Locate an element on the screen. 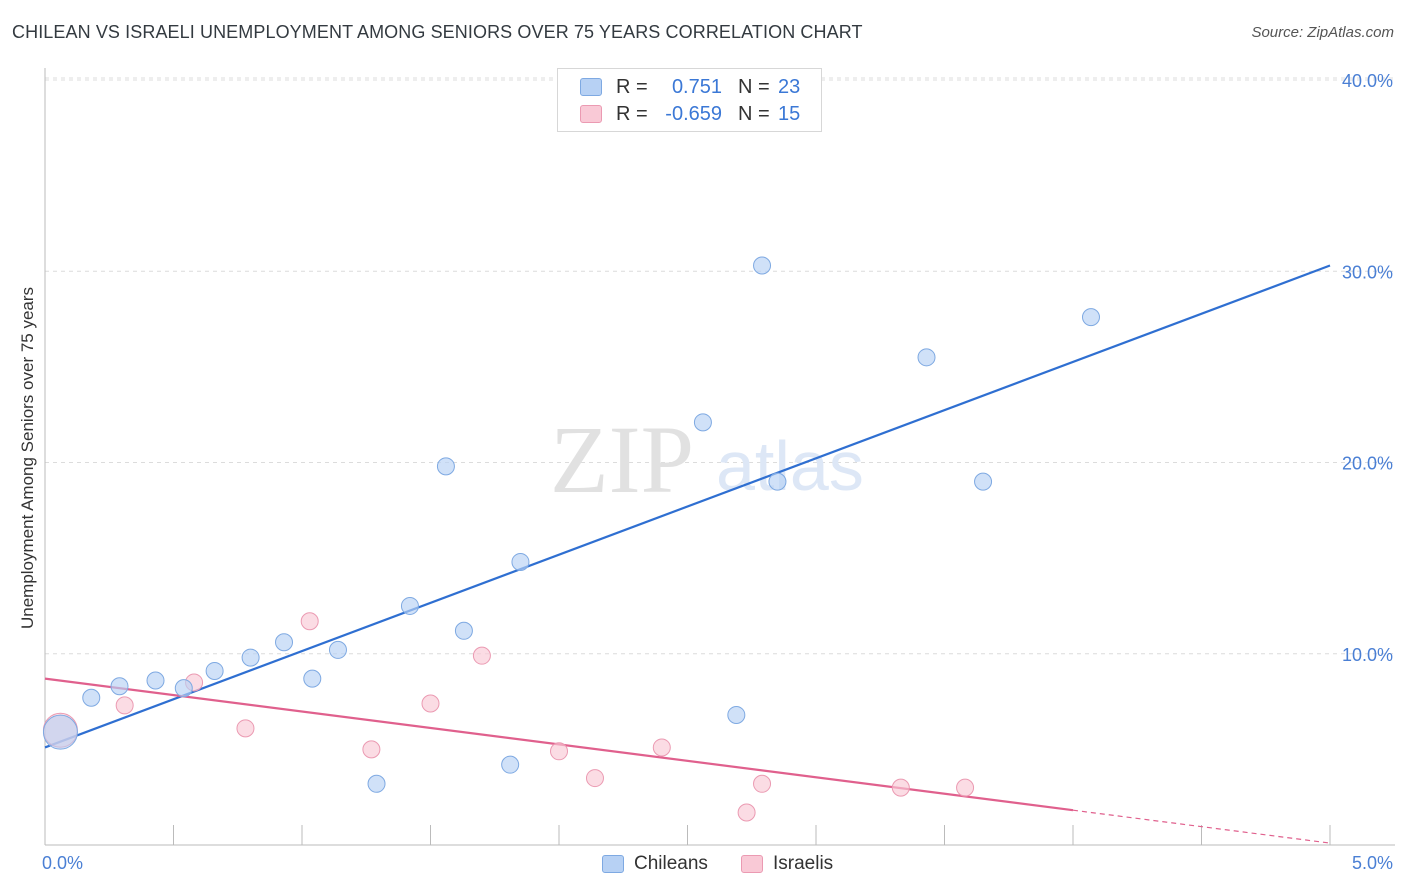 The height and width of the screenshot is (892, 1406). n-value-israelis: 15 is located at coordinates (789, 113).